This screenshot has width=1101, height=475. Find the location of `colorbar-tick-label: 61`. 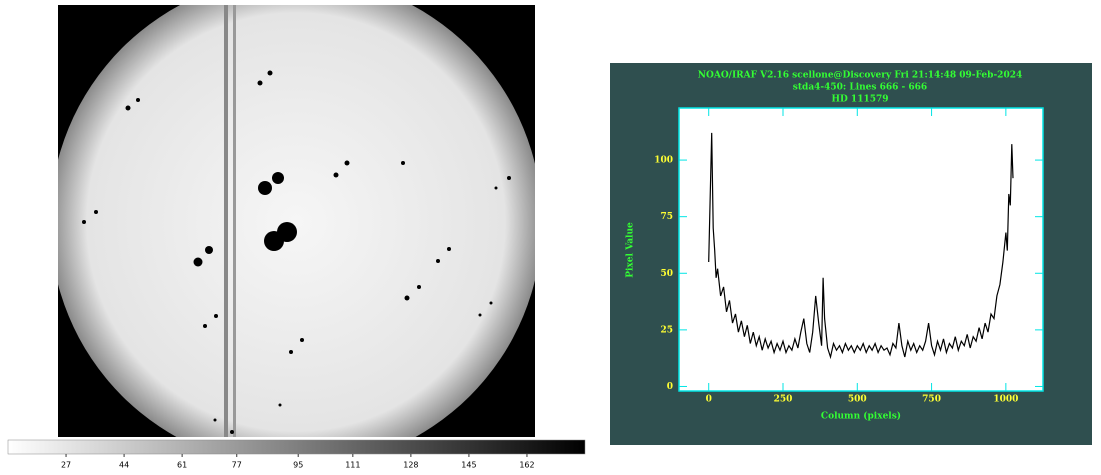

colorbar-tick-label: 61 is located at coordinates (182, 465).